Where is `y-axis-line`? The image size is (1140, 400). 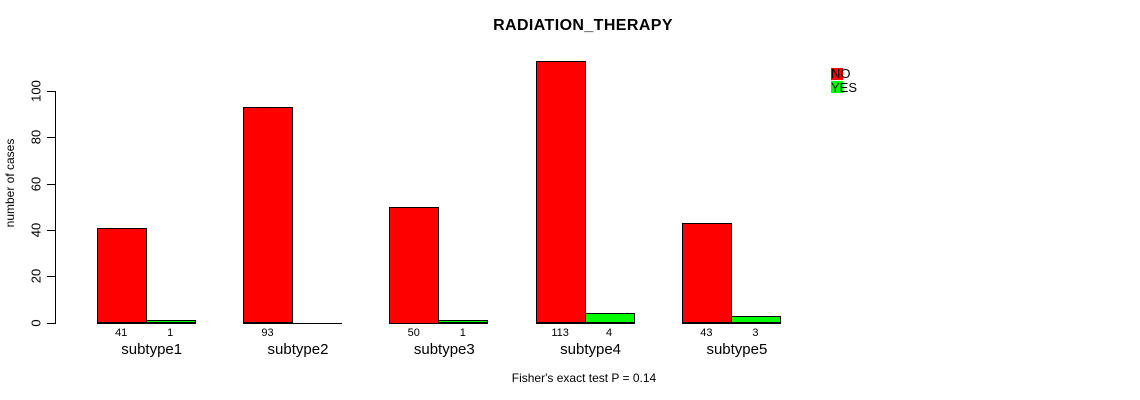 y-axis-line is located at coordinates (55, 207).